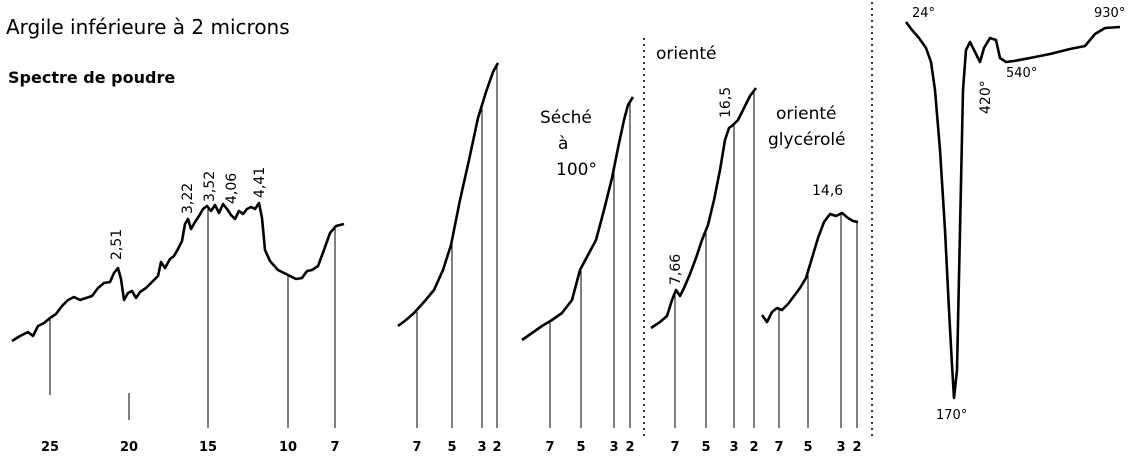  Describe the element at coordinates (188, 198) in the screenshot. I see `peak-label: 3,22` at that location.